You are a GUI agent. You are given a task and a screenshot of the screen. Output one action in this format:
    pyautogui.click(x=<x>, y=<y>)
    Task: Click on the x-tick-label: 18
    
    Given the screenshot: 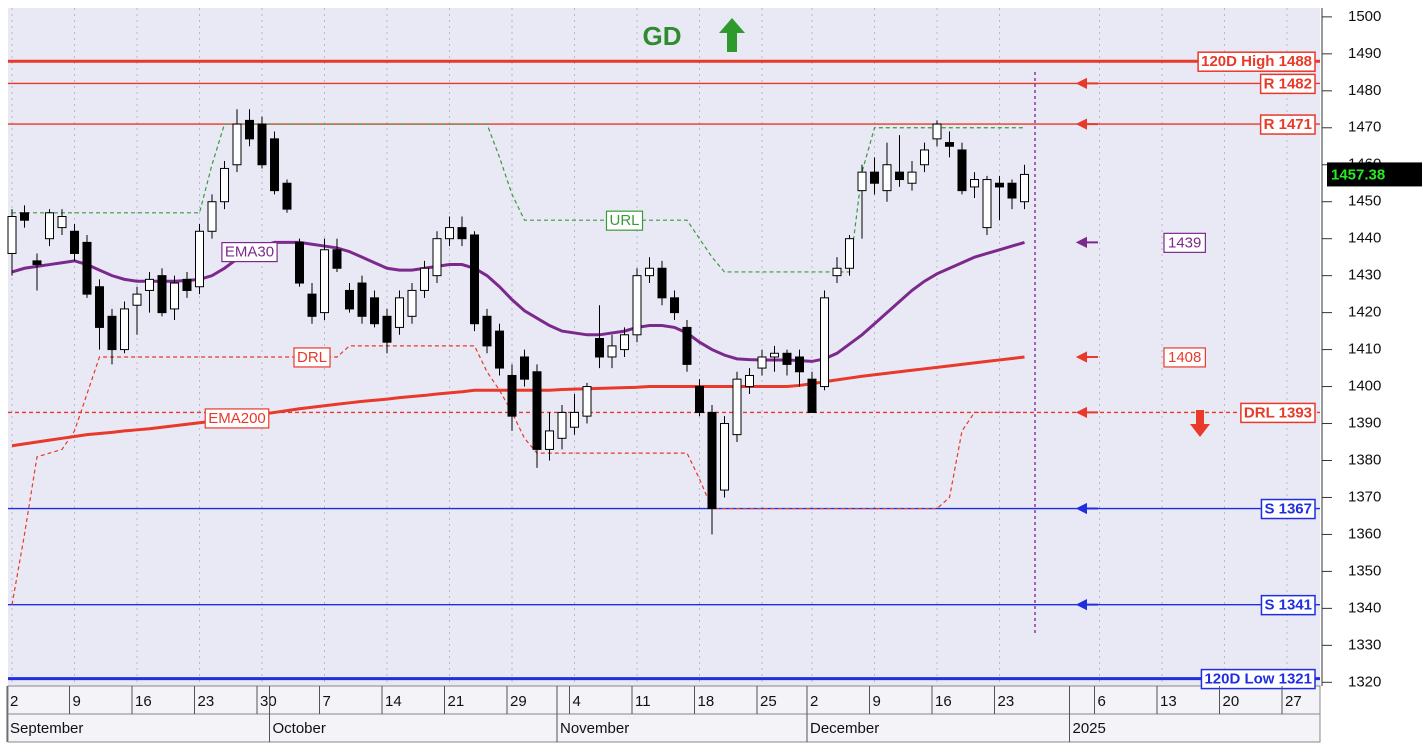 What is the action you would take?
    pyautogui.click(x=706, y=701)
    